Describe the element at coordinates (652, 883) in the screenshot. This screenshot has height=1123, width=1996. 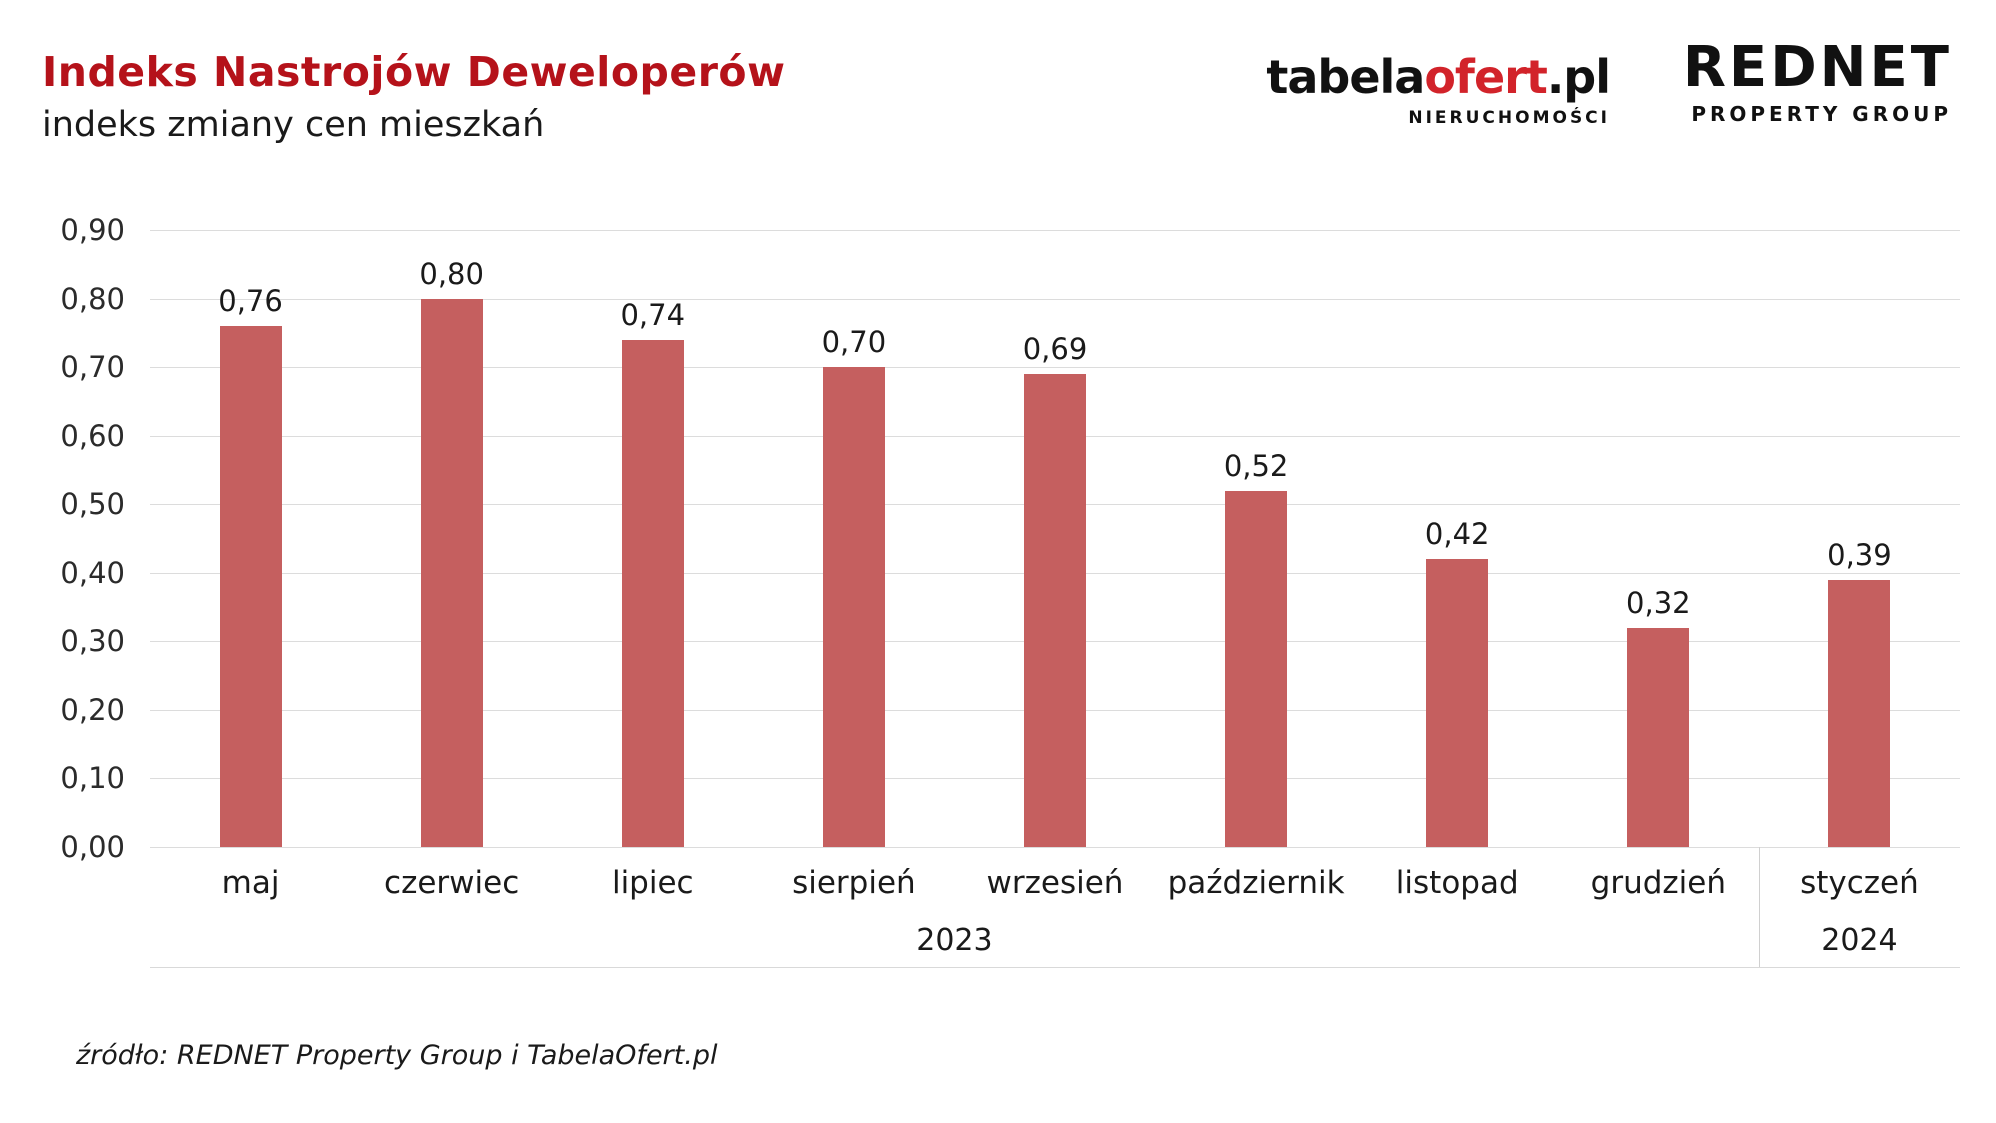
I see `x-tick-label: lipiec` at that location.